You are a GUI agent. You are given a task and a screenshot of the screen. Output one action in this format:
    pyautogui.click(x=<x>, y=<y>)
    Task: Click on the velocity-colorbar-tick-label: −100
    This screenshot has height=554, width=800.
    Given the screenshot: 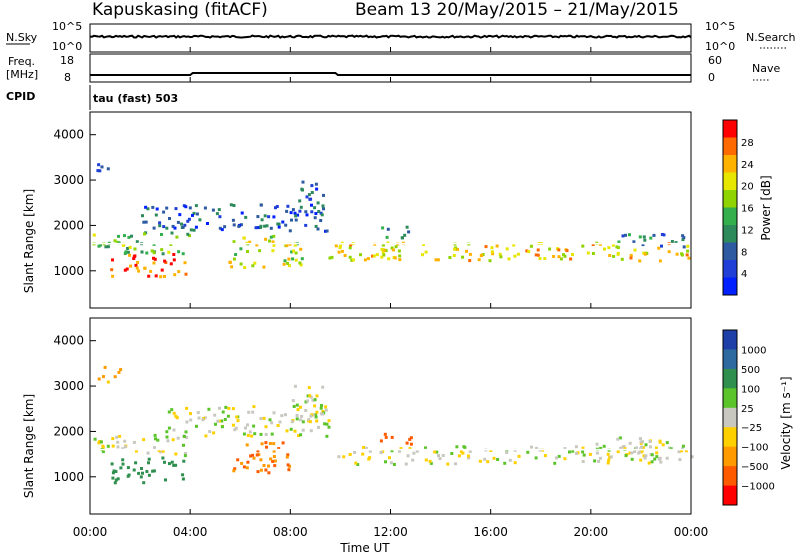 What is the action you would take?
    pyautogui.click(x=754, y=448)
    